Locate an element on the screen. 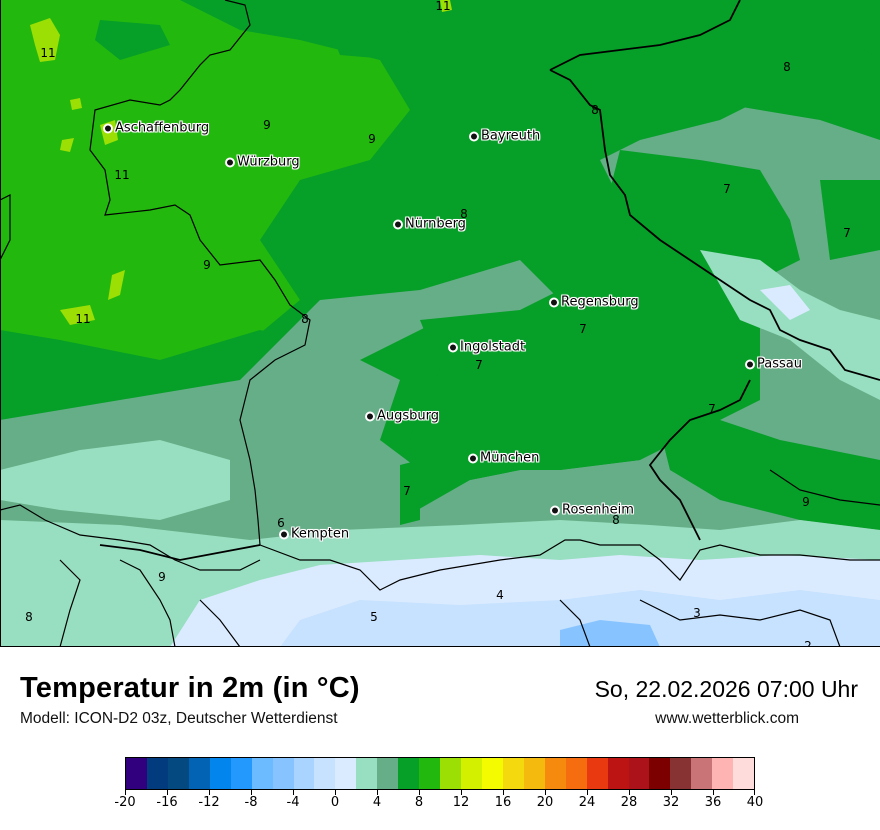 The width and height of the screenshot is (880, 830). city-marker: Nürnberg is located at coordinates (429, 224).